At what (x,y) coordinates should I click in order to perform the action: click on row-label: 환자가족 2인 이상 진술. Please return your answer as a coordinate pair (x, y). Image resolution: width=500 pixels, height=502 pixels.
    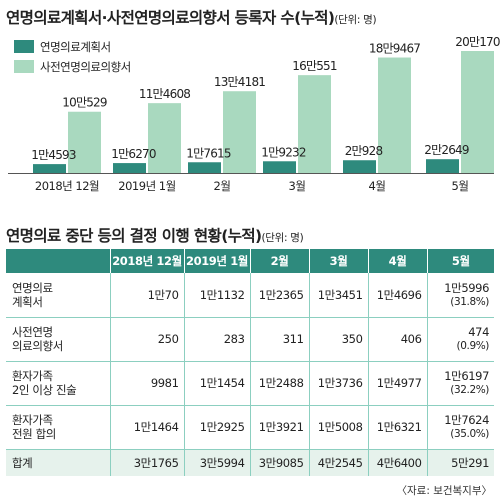
    Looking at the image, I should click on (58, 383).